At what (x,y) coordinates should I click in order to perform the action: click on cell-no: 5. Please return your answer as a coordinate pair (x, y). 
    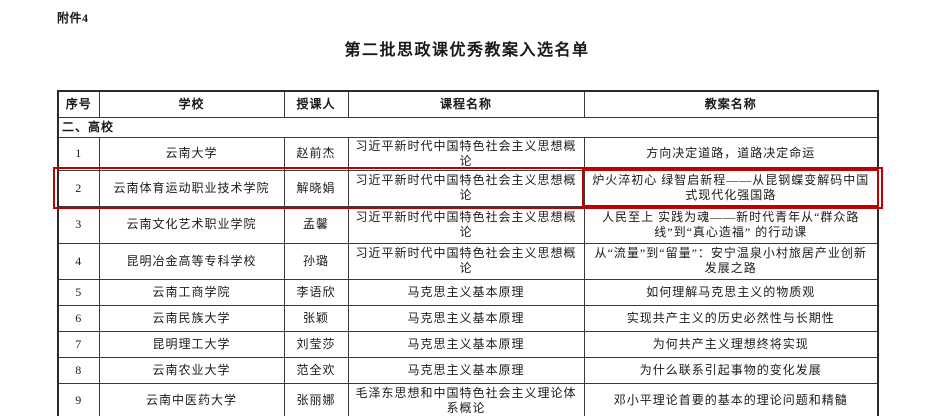
    Looking at the image, I should click on (78, 292).